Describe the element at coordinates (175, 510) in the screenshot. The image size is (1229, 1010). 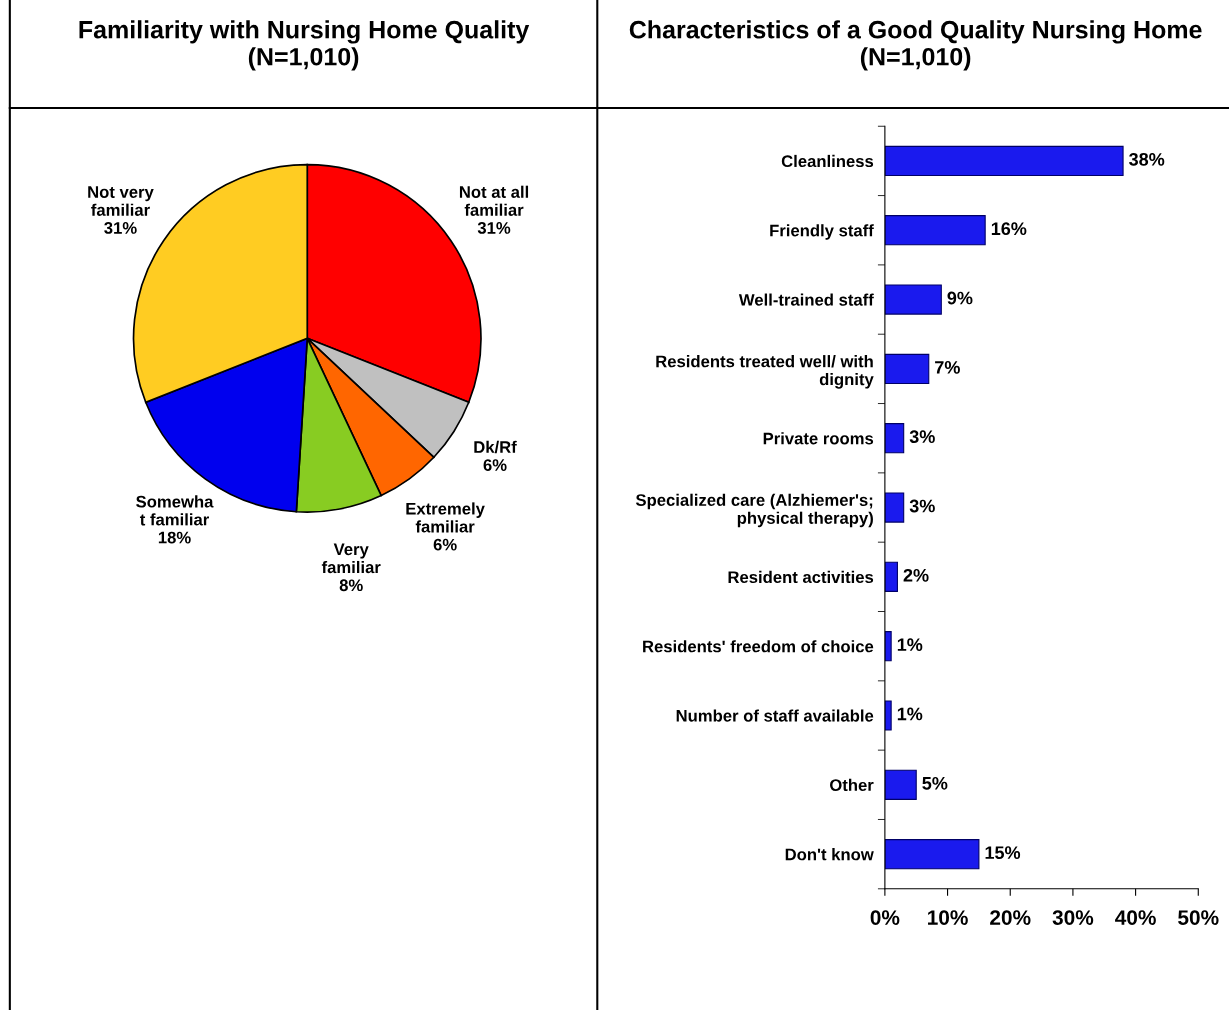
I see `slice-label: Somewha t familiar` at that location.